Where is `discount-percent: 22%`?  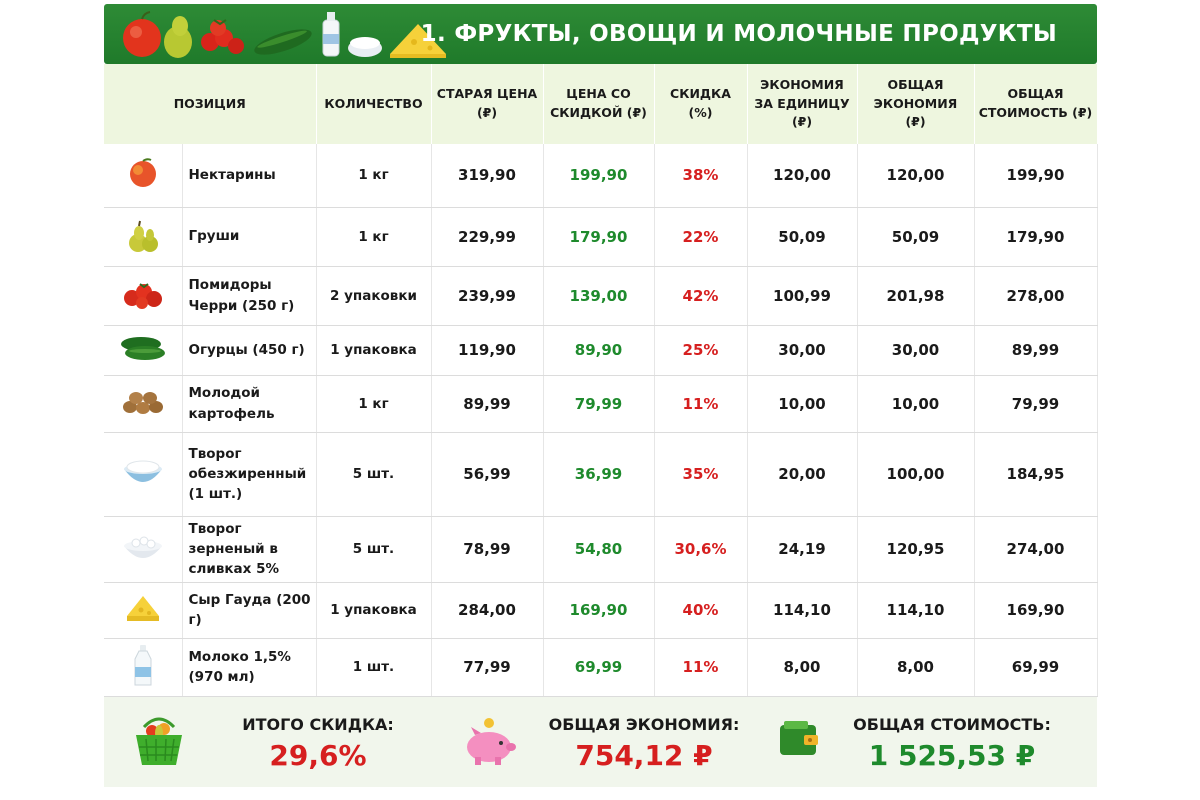
discount-percent: 22% is located at coordinates (701, 237).